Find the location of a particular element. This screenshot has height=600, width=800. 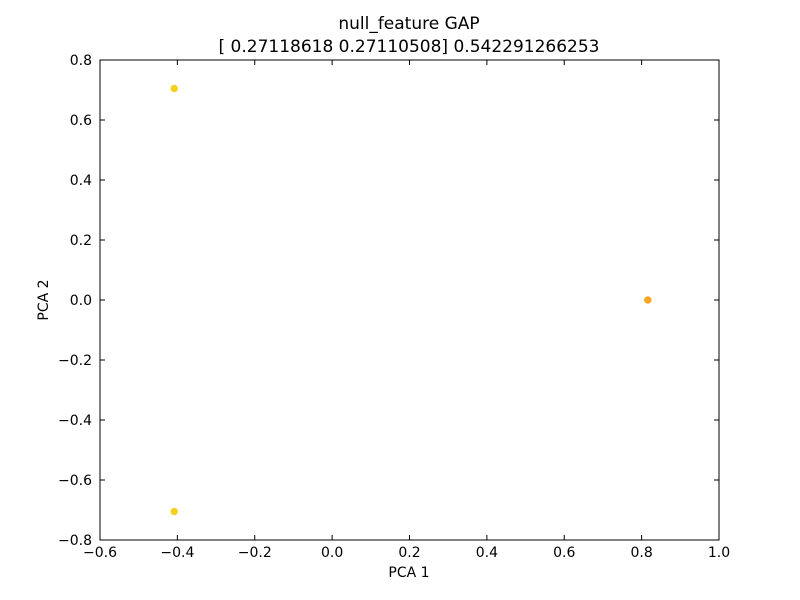

x-tick-label: −0.6 is located at coordinates (100, 553).